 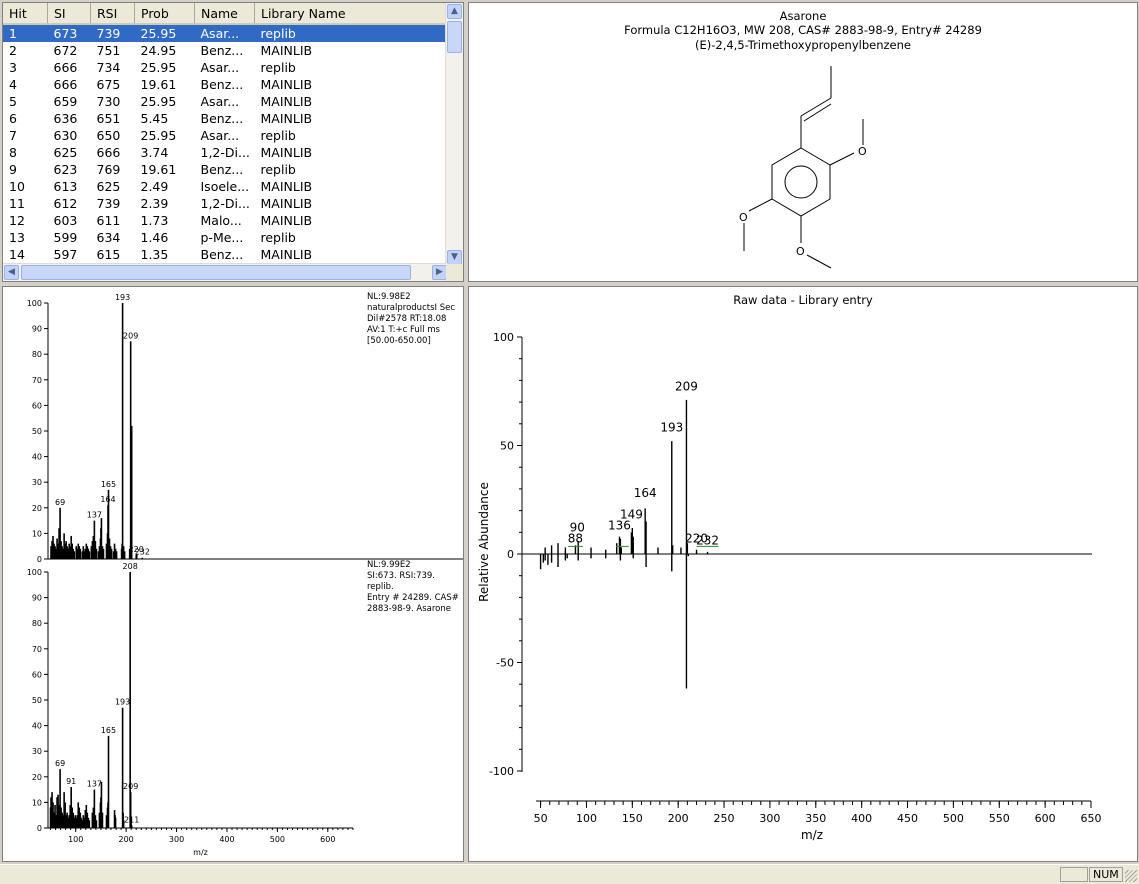 I want to click on si-value: 673, so click(x=69, y=33).